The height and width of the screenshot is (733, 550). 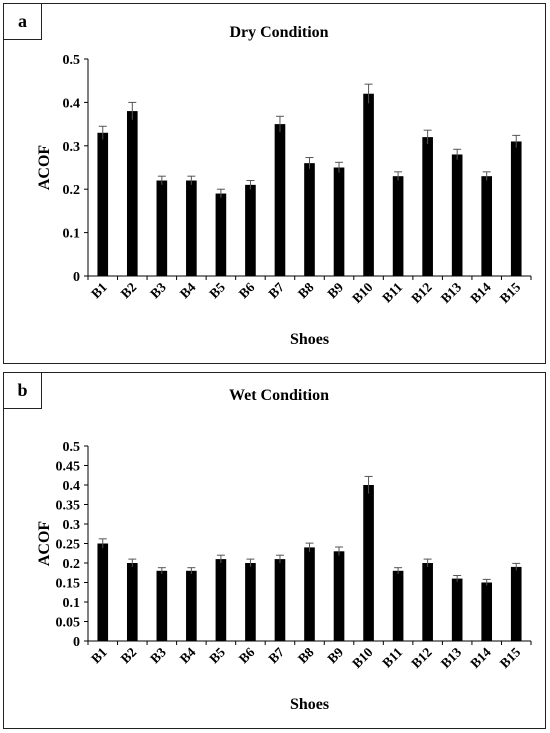 What do you see at coordinates (68, 623) in the screenshot?
I see `y-tick-label: 0.05` at bounding box center [68, 623].